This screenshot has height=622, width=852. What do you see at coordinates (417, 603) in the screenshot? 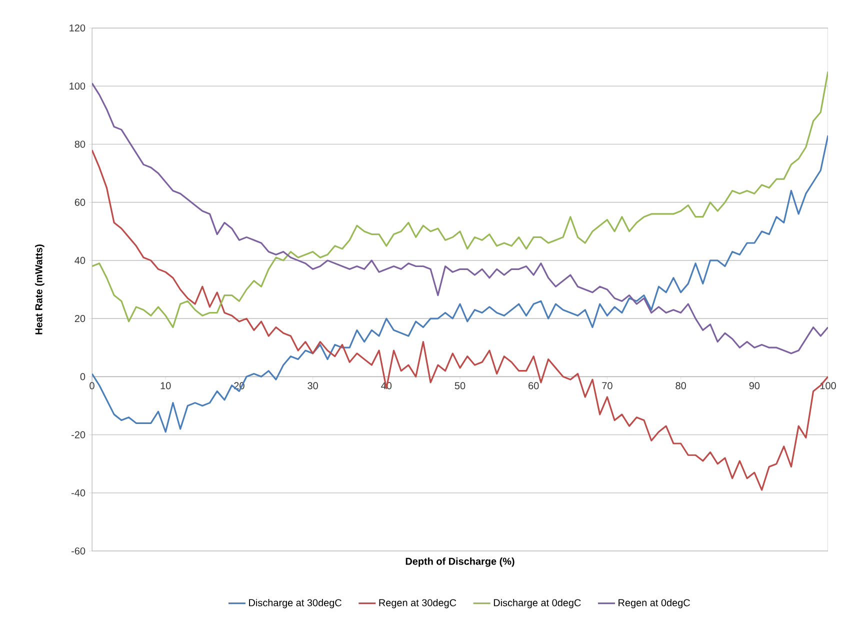
I see `legend-label: Regen at 30degC` at bounding box center [417, 603].